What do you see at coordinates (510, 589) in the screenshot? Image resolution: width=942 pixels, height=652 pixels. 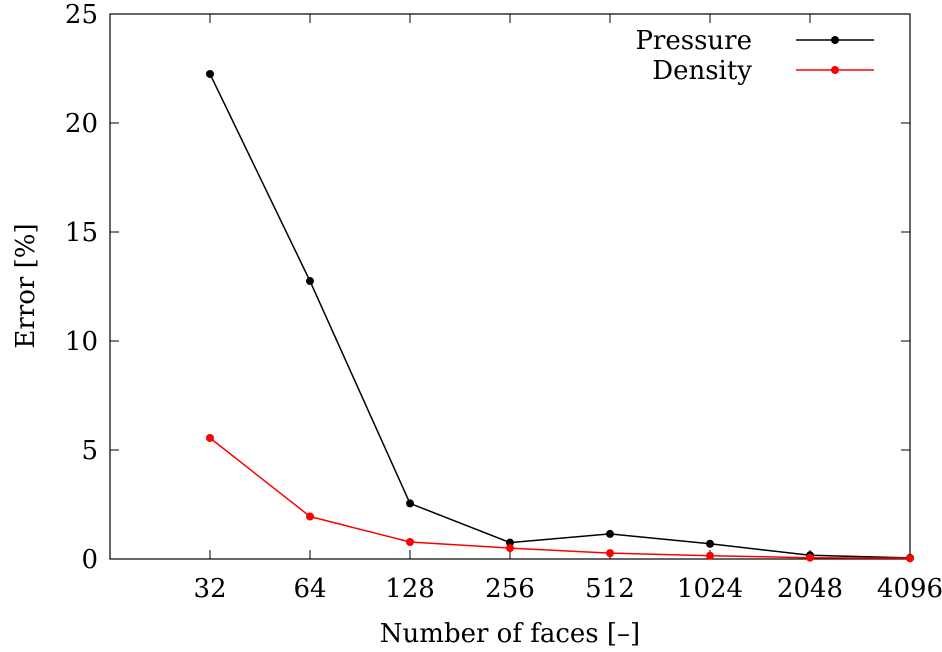 I see `x-tick-label: 256` at bounding box center [510, 589].